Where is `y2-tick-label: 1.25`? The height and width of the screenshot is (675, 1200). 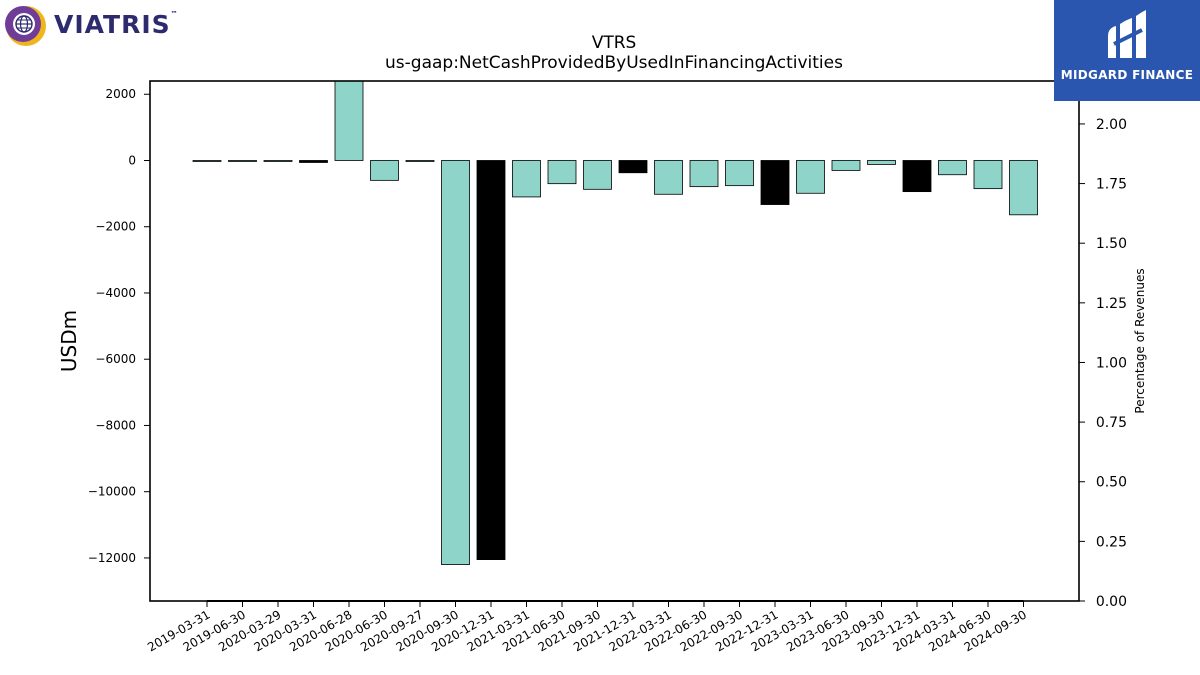 y2-tick-label: 1.25 is located at coordinates (1111, 304).